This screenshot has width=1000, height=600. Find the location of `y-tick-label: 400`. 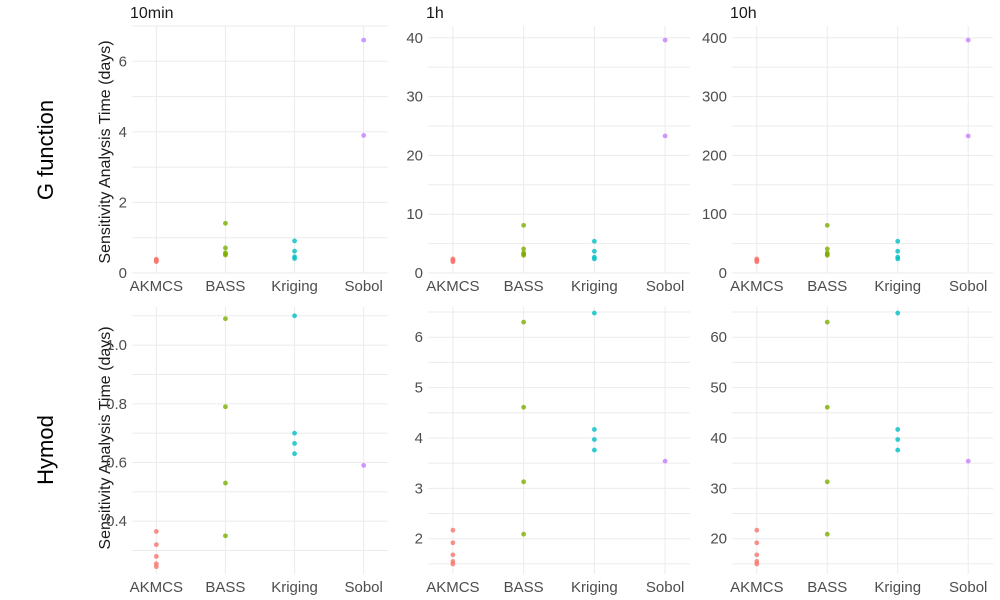

y-tick-label: 400 is located at coordinates (714, 38).